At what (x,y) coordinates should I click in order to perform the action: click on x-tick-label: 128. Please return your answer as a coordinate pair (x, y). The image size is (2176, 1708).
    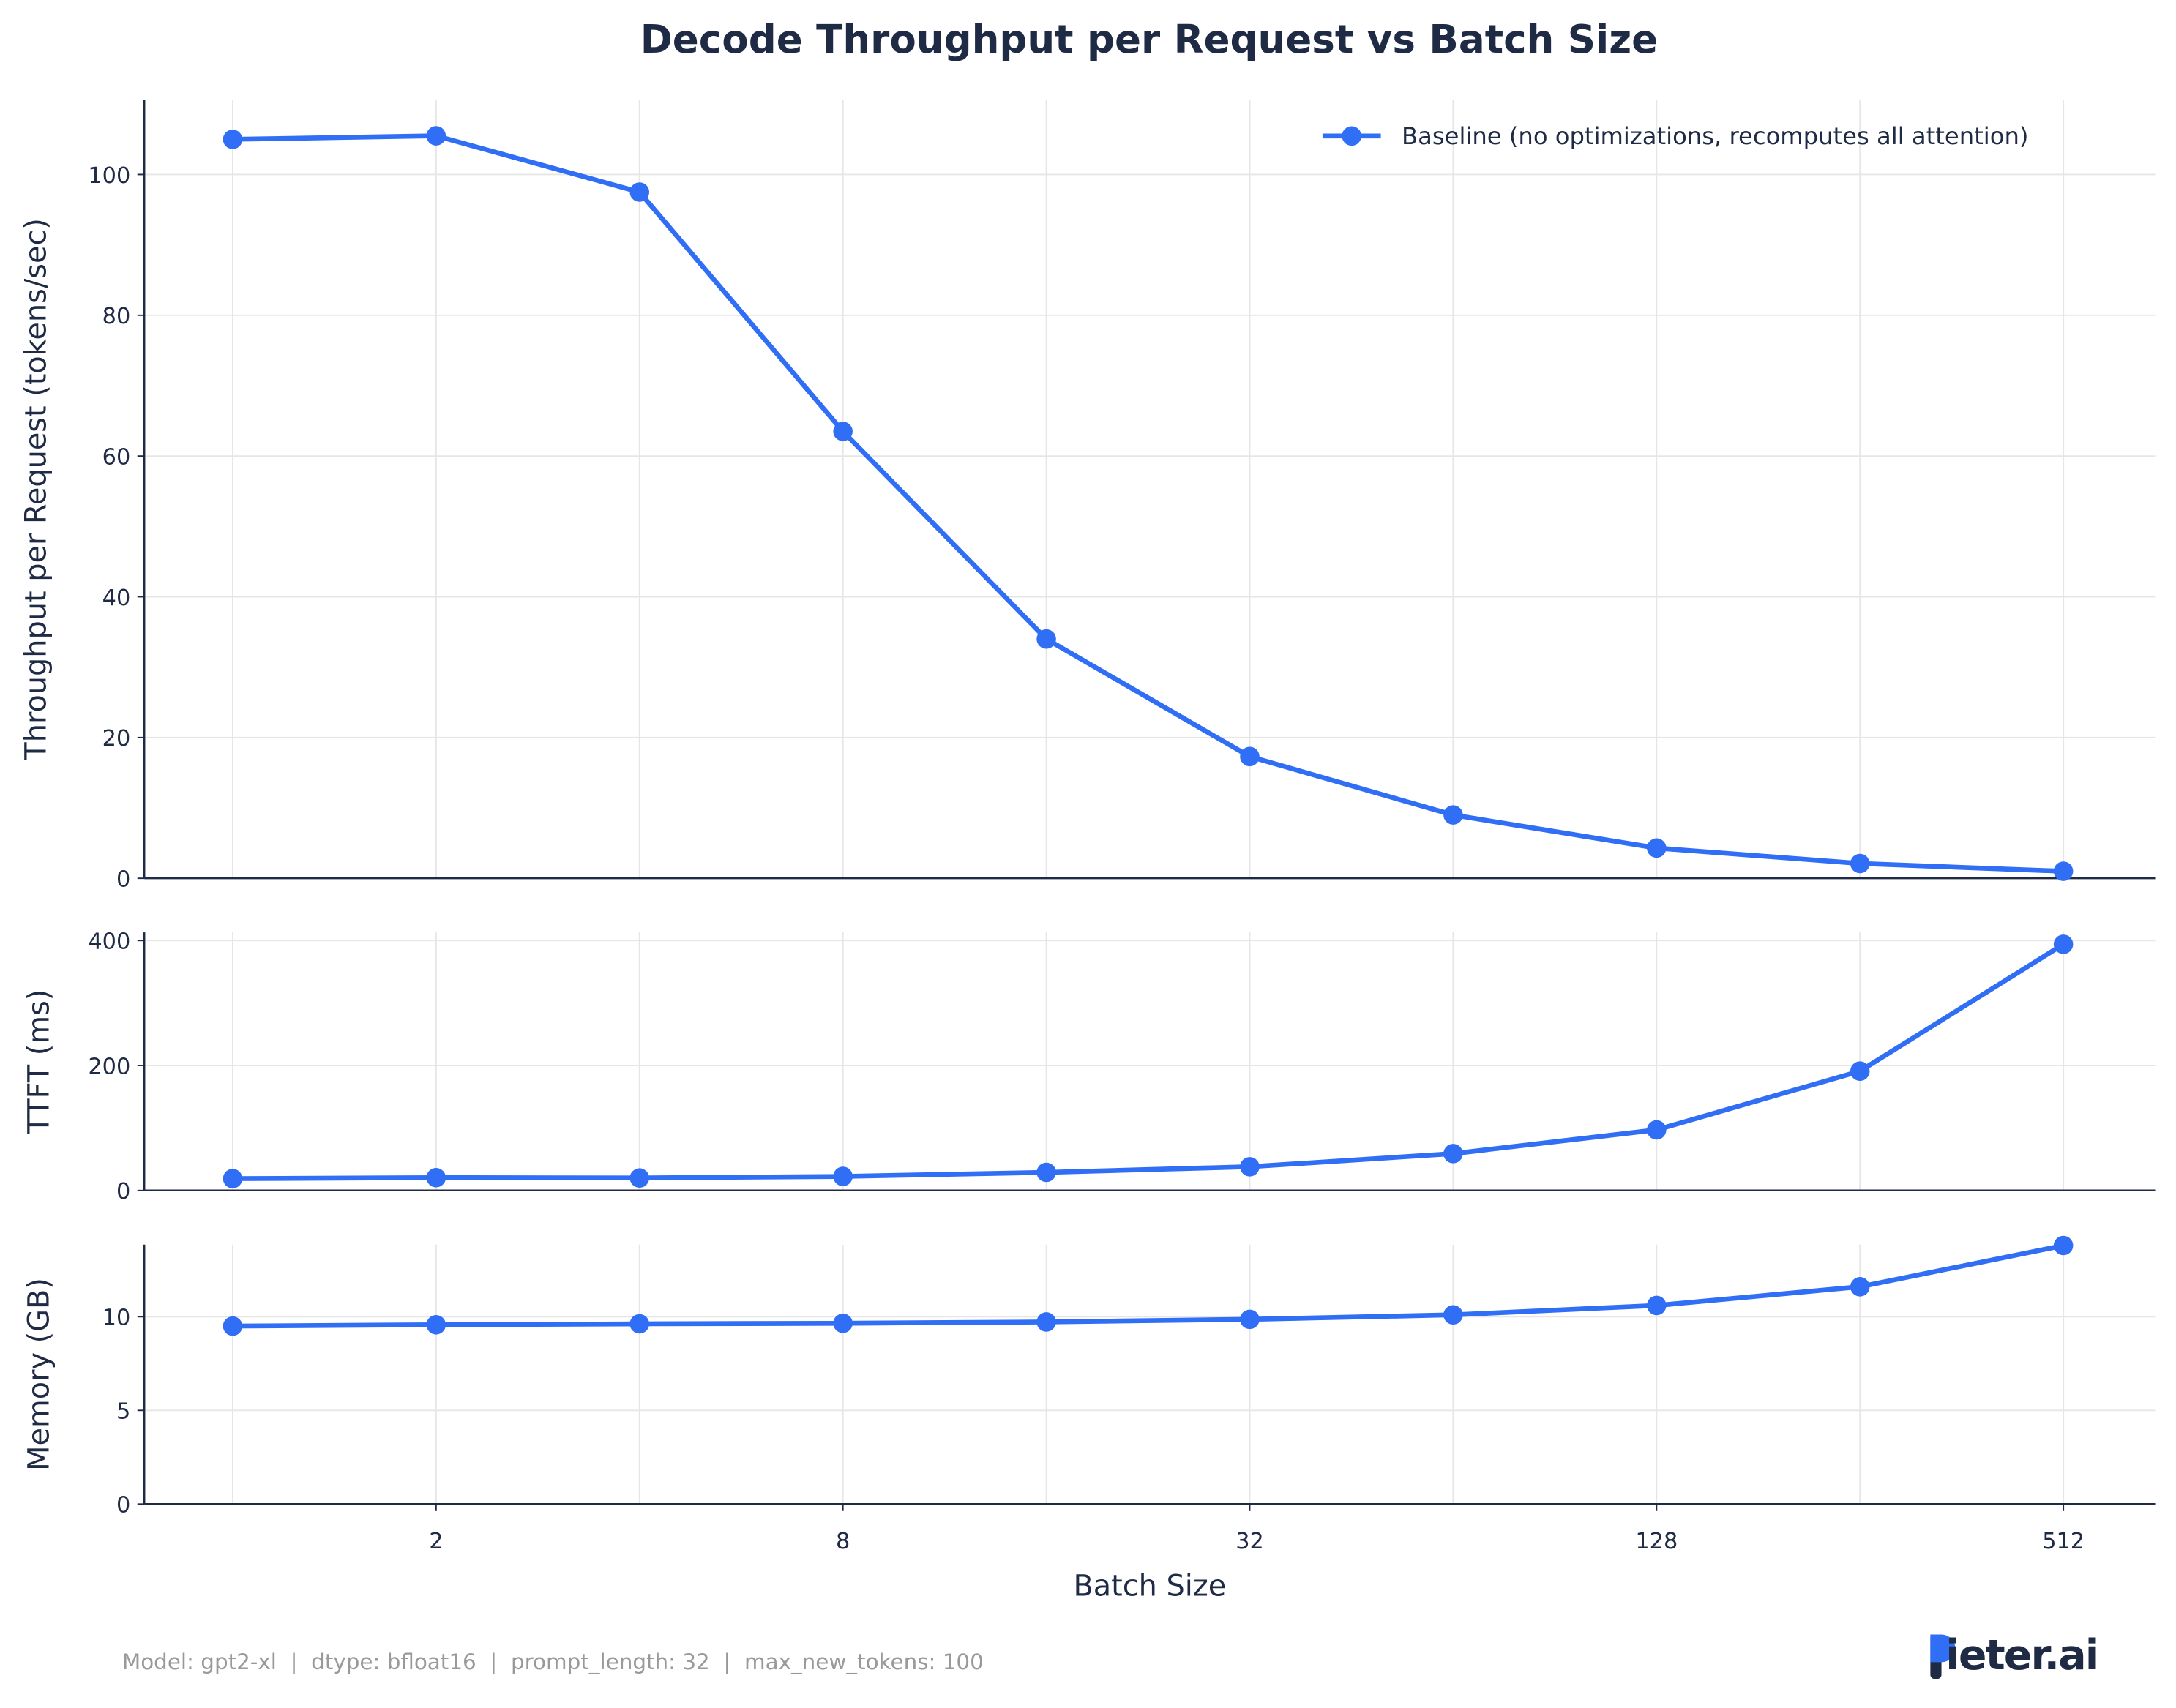
    Looking at the image, I should click on (1656, 1541).